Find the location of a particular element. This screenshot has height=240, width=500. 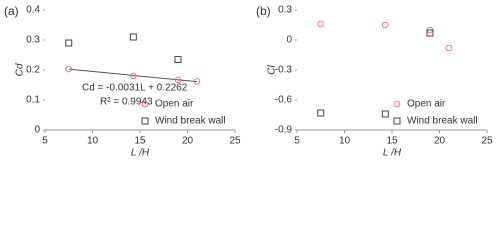

panel-label: (a) is located at coordinates (11, 11).